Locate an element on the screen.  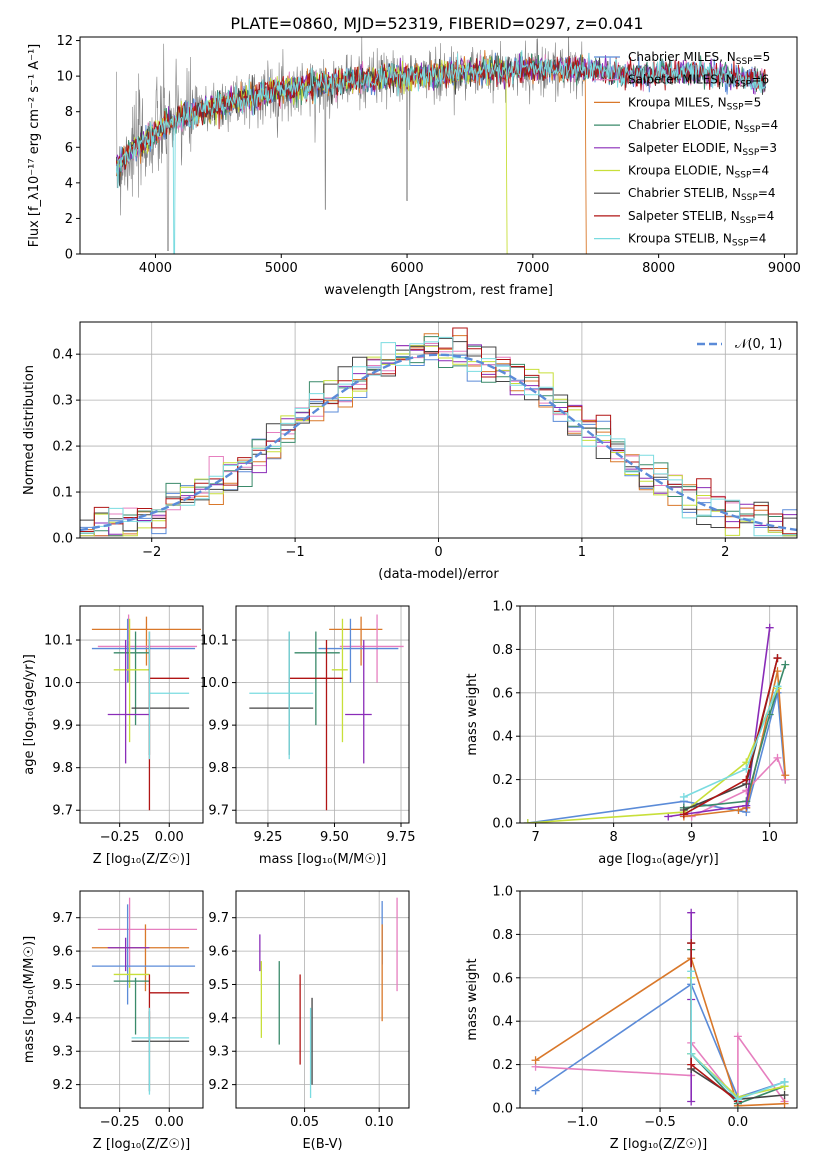
spectrum-model-line is located at coordinates (441, 152).